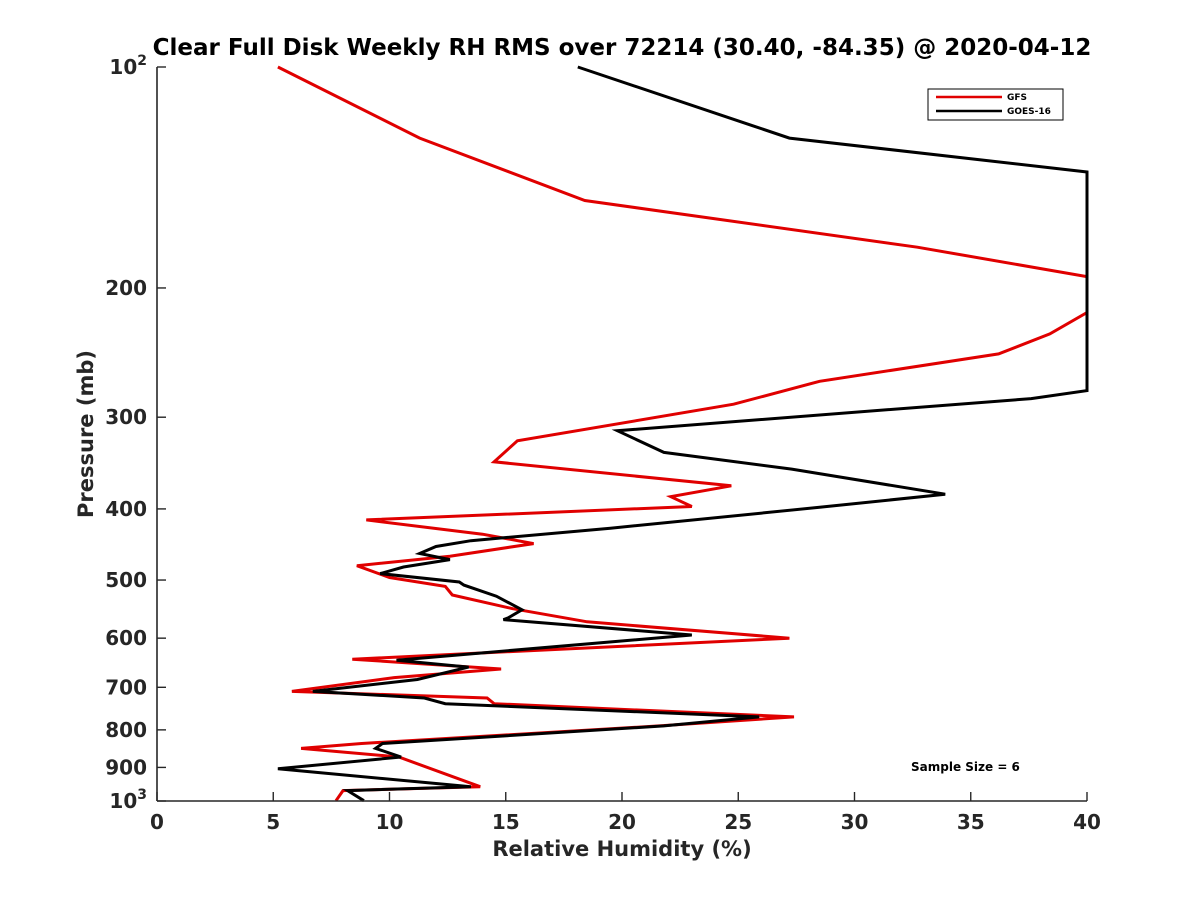 The height and width of the screenshot is (900, 1200). What do you see at coordinates (126, 580) in the screenshot?
I see `y-tick-label: 500` at bounding box center [126, 580].